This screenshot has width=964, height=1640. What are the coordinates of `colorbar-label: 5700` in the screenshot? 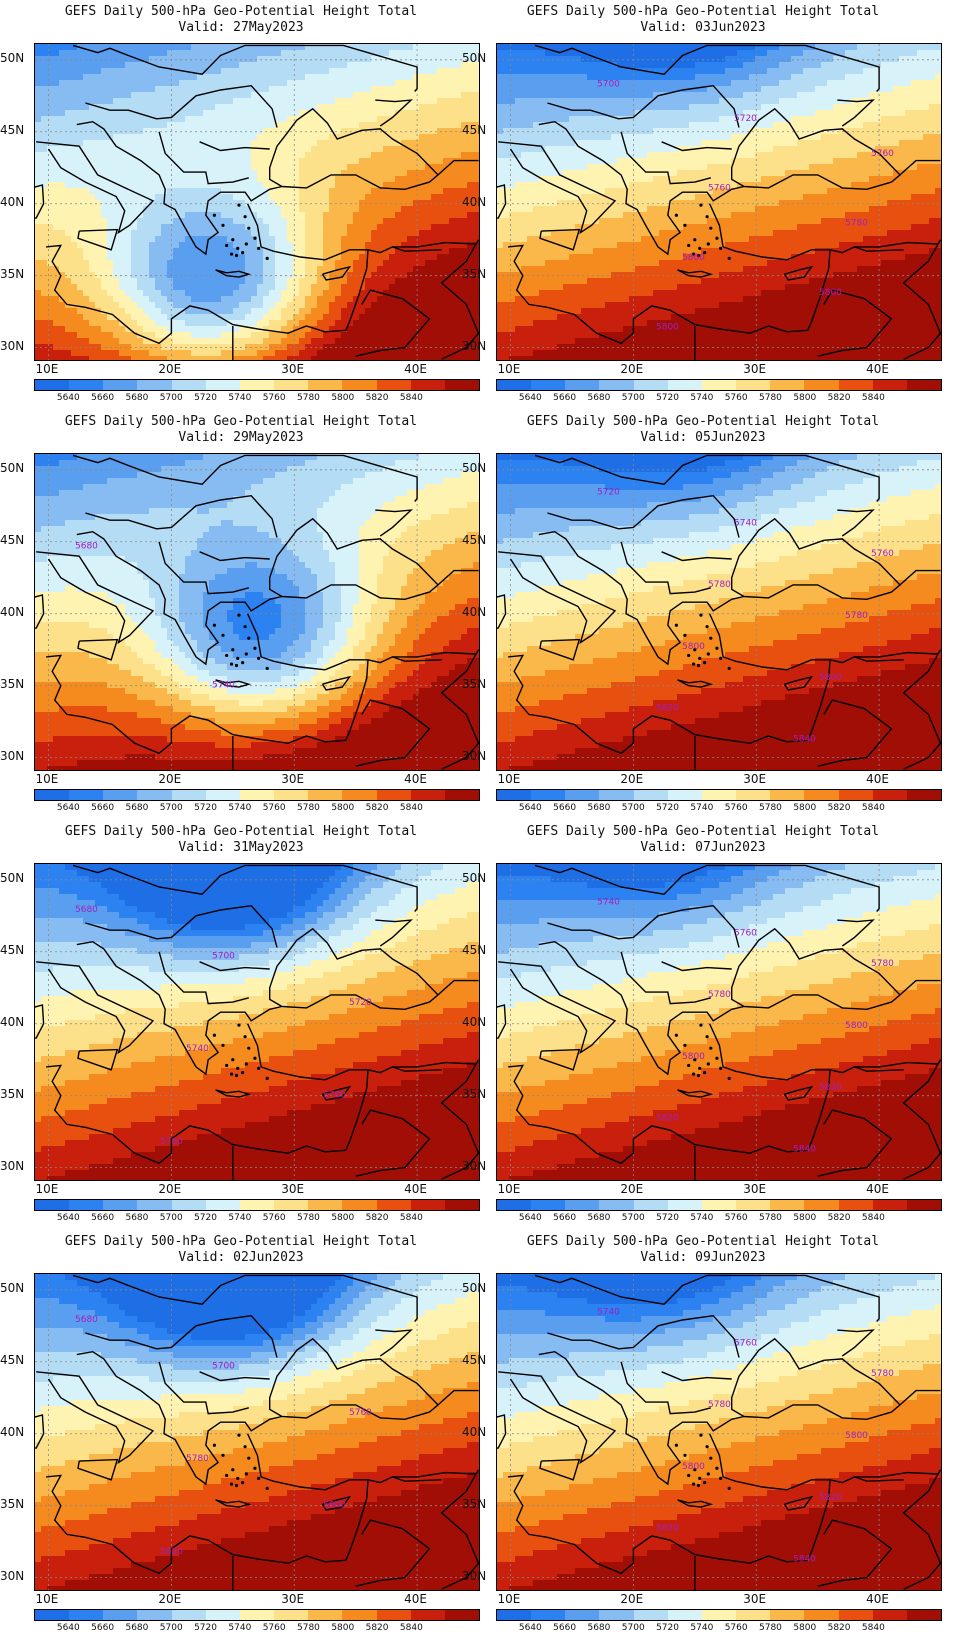 It's located at (171, 398).